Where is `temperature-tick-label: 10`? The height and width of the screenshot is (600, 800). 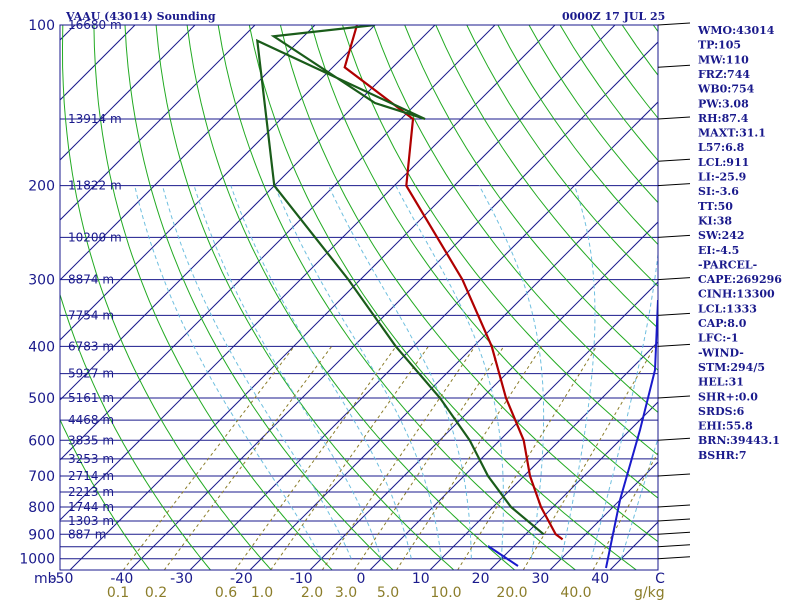
temperature-tick-label: 10 is located at coordinates (421, 579).